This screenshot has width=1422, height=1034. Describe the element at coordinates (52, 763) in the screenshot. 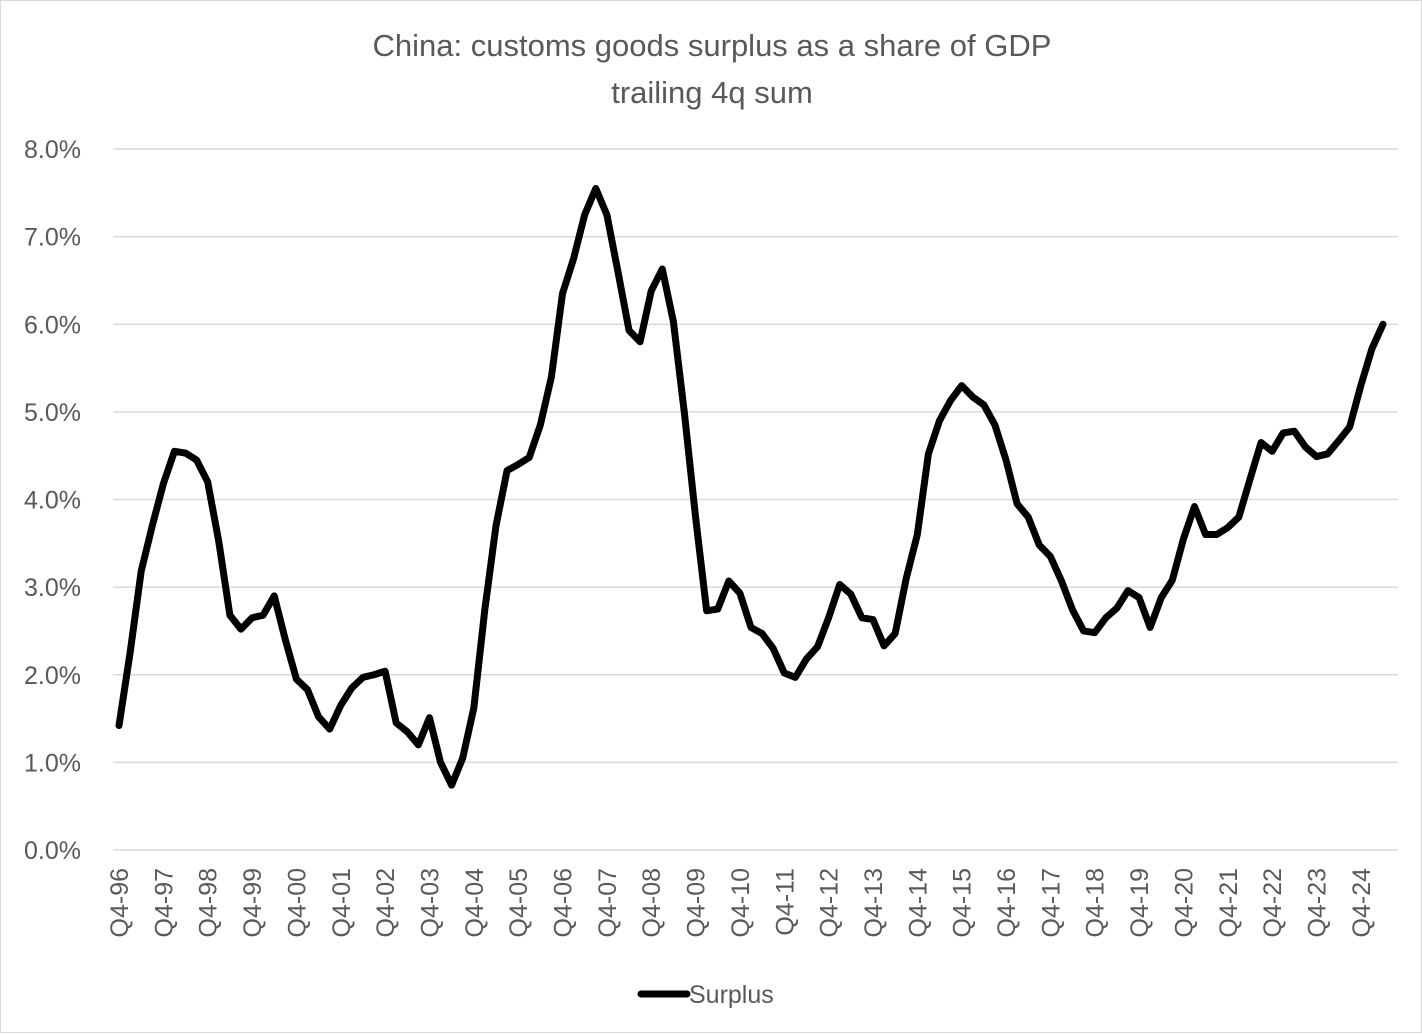

I see `y-tick-label: 1.0%` at that location.